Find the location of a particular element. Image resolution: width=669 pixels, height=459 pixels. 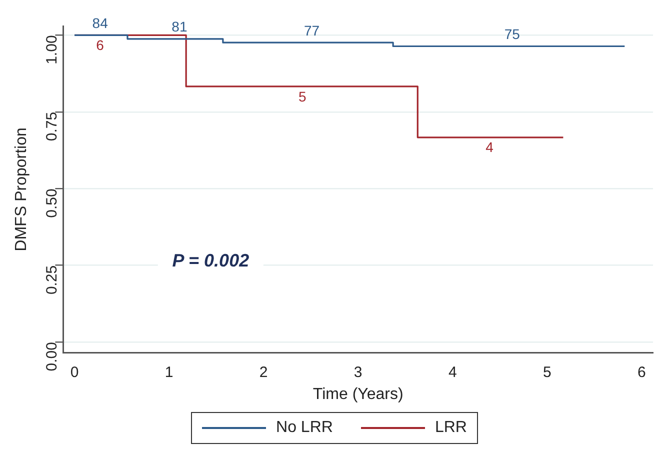

annotation: 81 is located at coordinates (180, 26).